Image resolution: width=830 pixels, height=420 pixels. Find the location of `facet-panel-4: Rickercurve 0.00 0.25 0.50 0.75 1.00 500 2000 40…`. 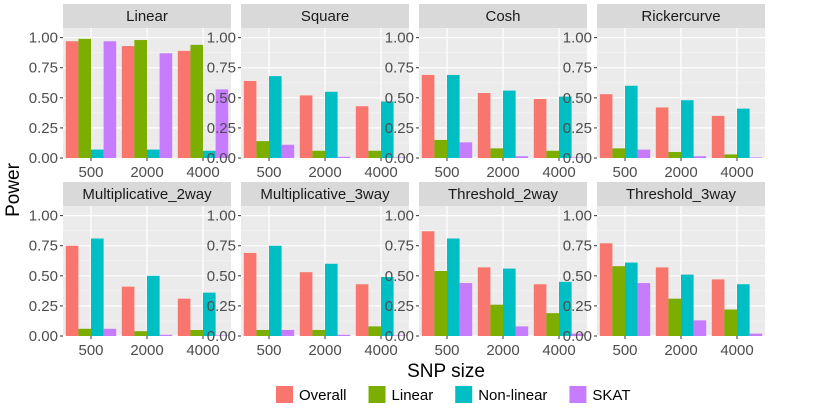

facet-panel-4: Rickercurve 0.00 0.25 0.50 0.75 1.00 500 2000 40… is located at coordinates (664, 92).